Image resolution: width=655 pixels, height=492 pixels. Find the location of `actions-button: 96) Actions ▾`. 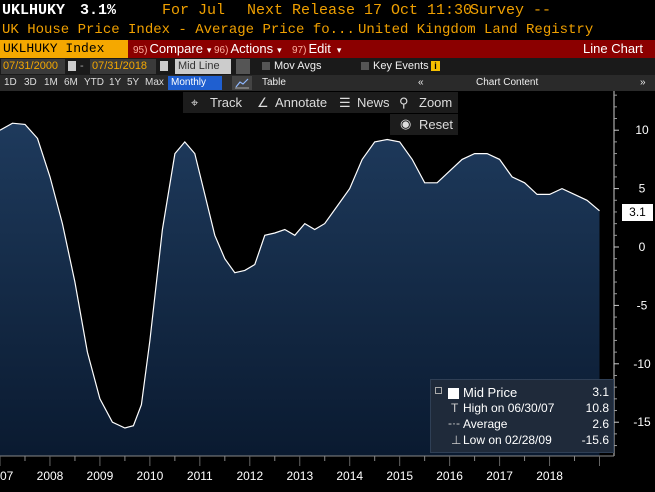

actions-button: 96) Actions ▾ is located at coordinates (248, 49).